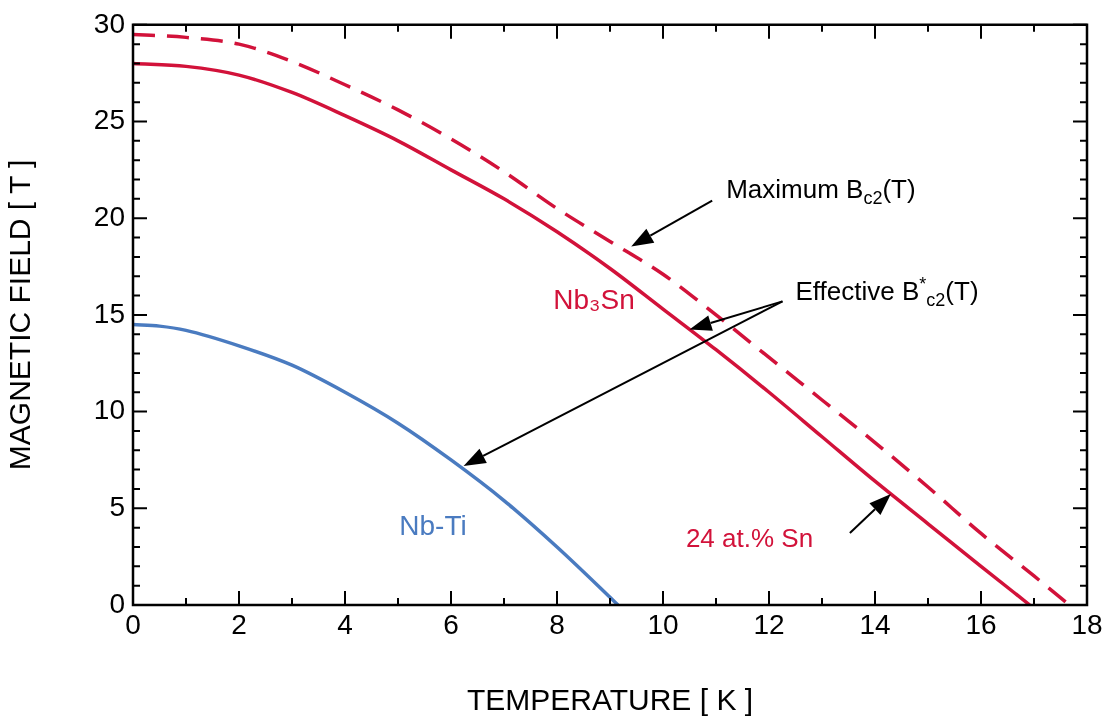  What do you see at coordinates (749, 537) in the screenshot?
I see `annotation: 24 at.% Sn` at bounding box center [749, 537].